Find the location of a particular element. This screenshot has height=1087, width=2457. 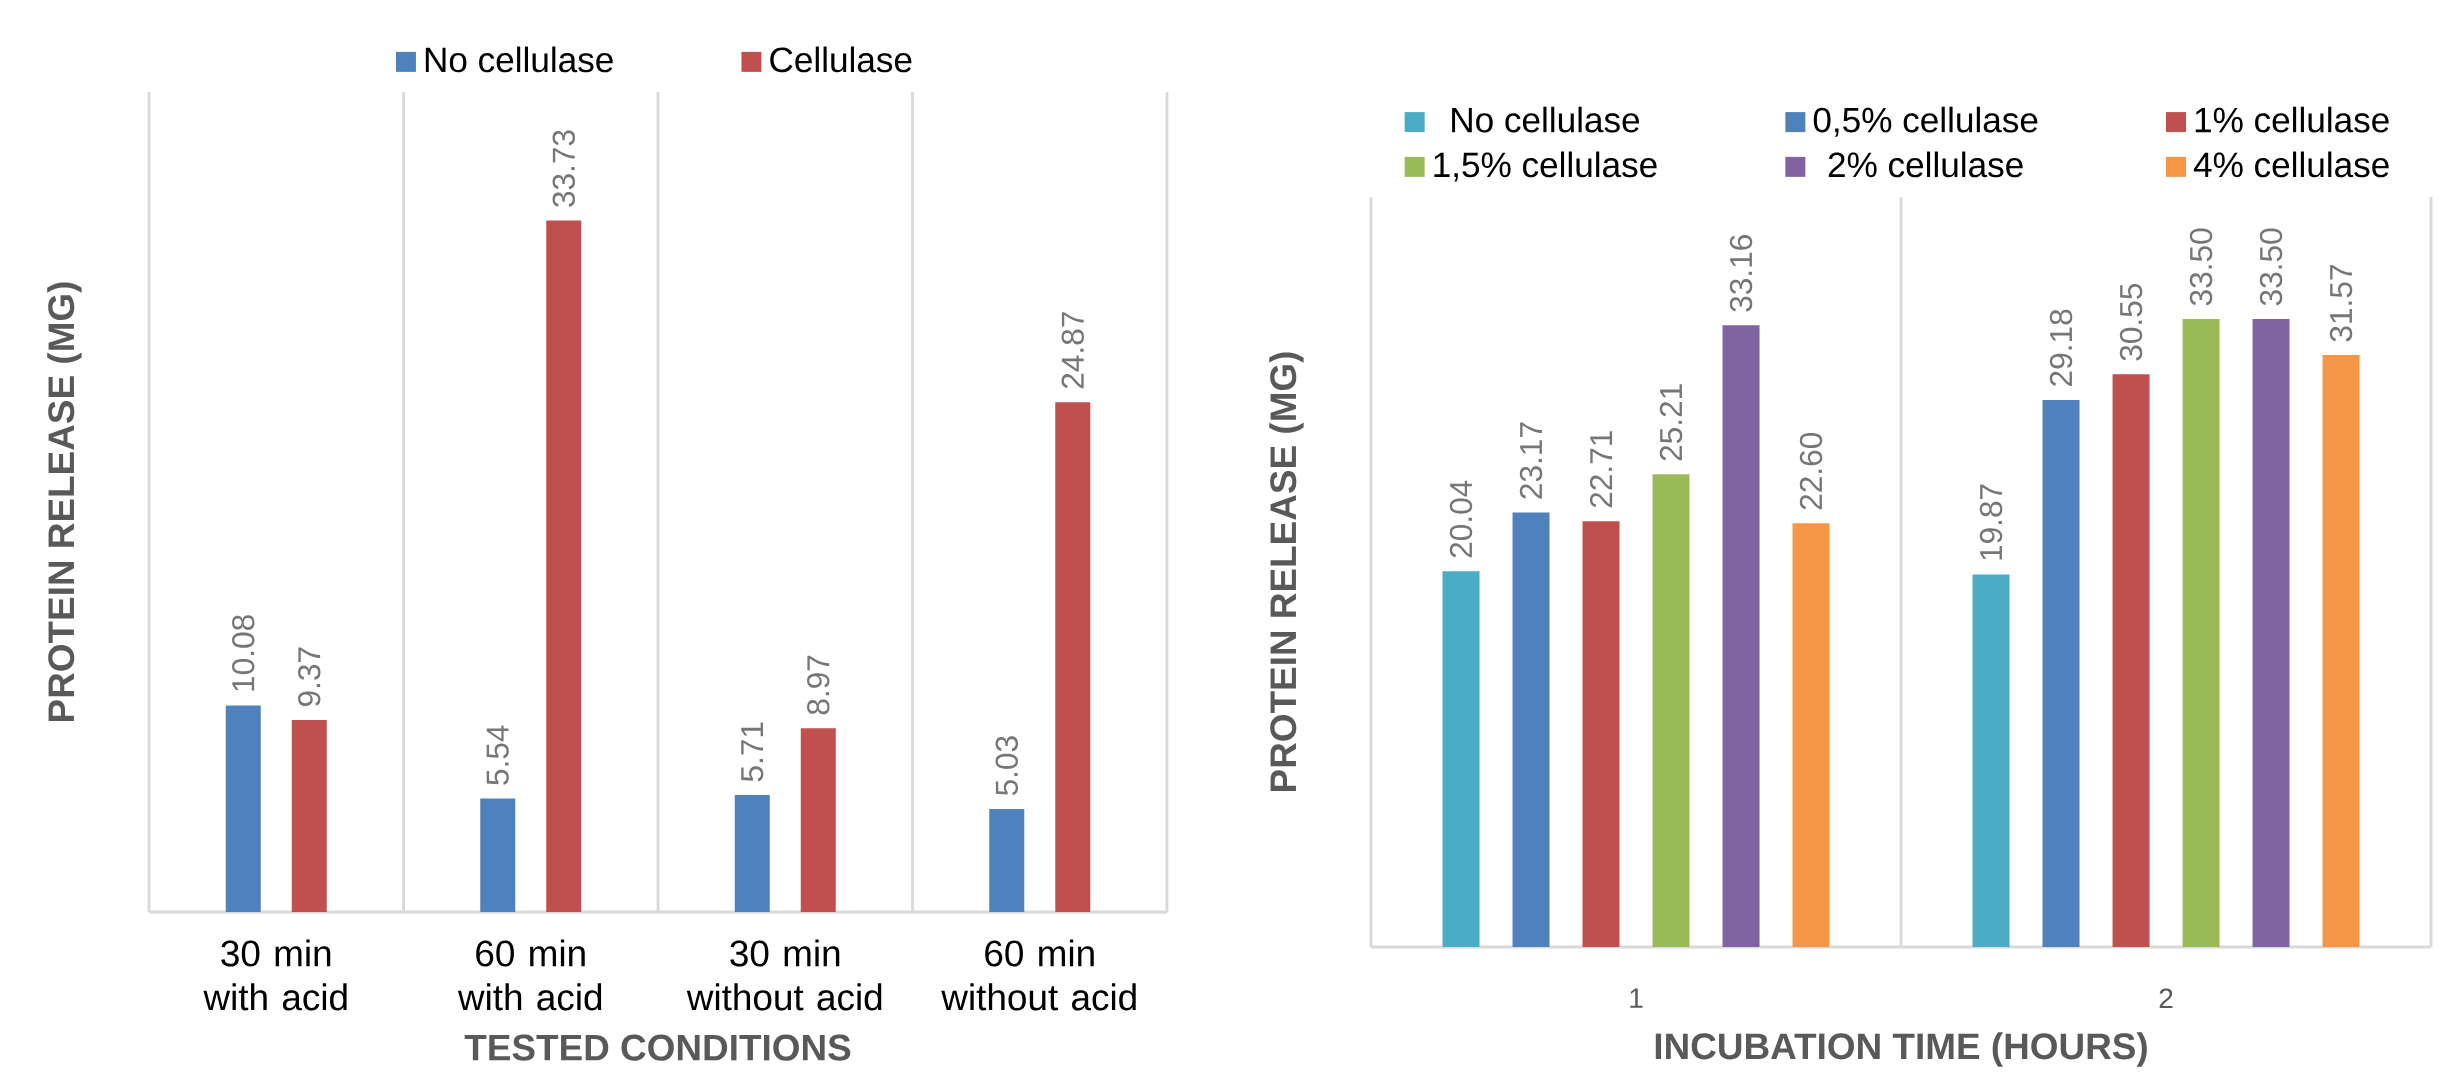

x-tick-label: 2 is located at coordinates (2166, 998).